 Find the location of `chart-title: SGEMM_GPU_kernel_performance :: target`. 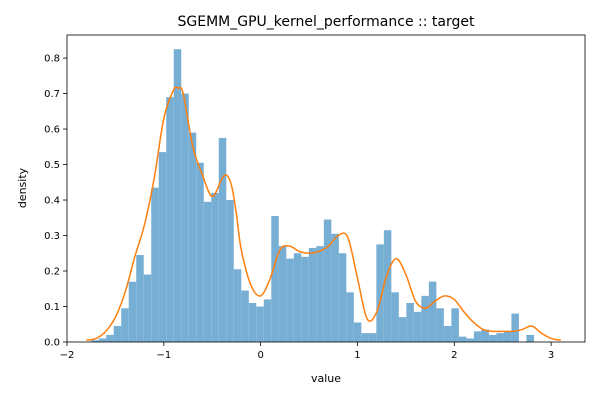

chart-title: SGEMM_GPU_kernel_performance :: target is located at coordinates (326, 22).